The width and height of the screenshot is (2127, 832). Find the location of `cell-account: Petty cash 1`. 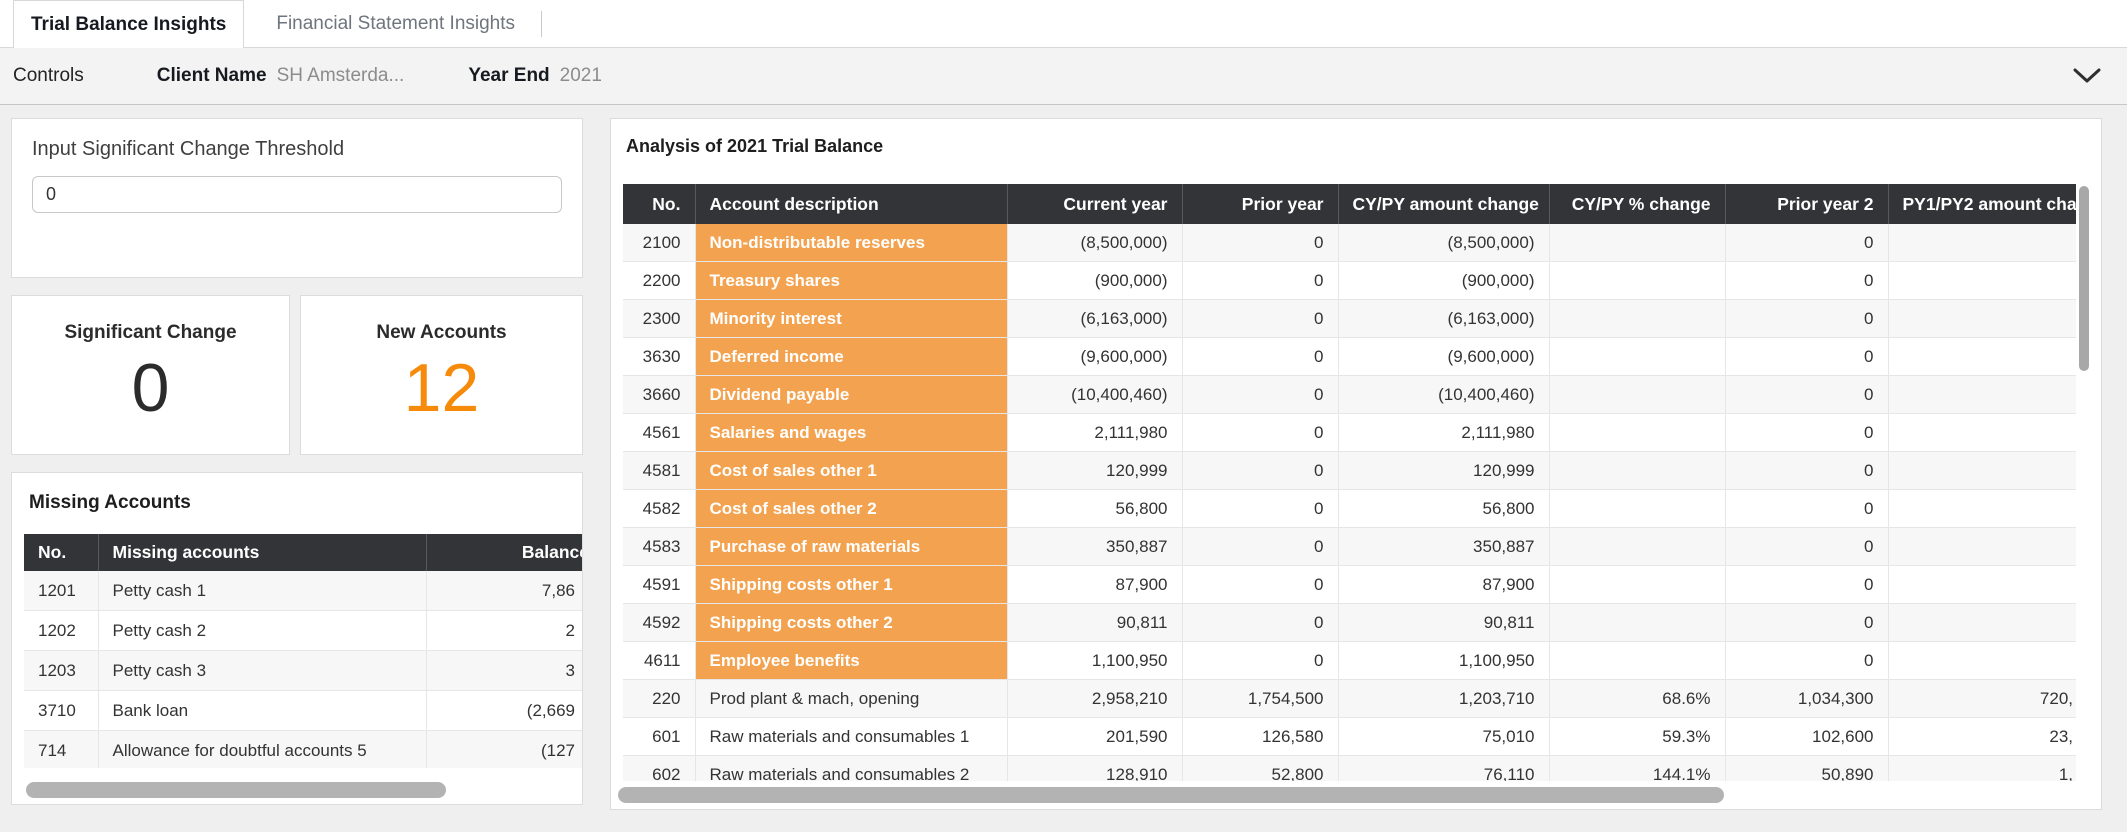

cell-account: Petty cash 1 is located at coordinates (262, 591).